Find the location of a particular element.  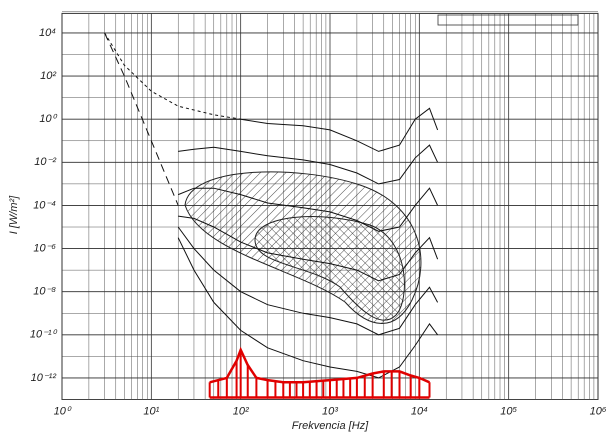

x-tick-label: 10⁴ is located at coordinates (419, 411).